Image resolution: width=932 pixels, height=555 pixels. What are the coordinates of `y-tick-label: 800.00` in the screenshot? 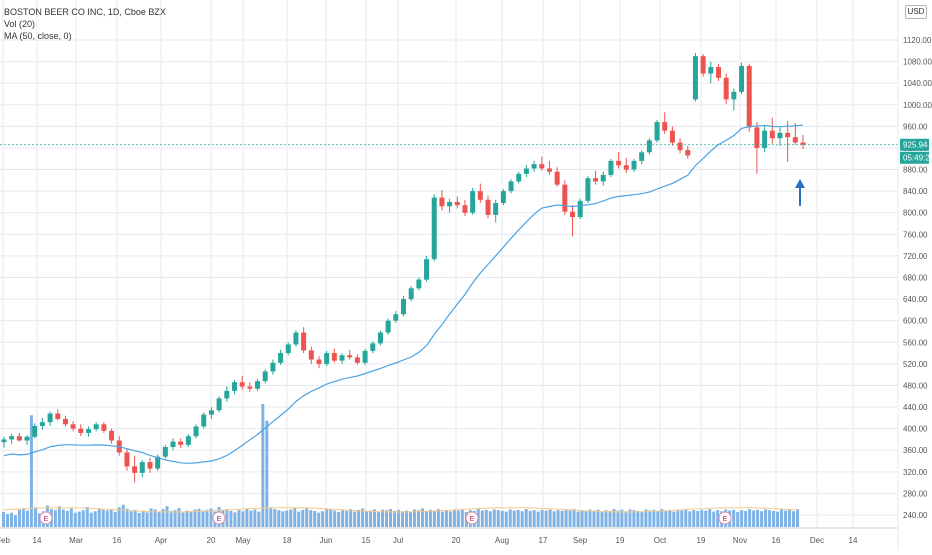 It's located at (915, 213).